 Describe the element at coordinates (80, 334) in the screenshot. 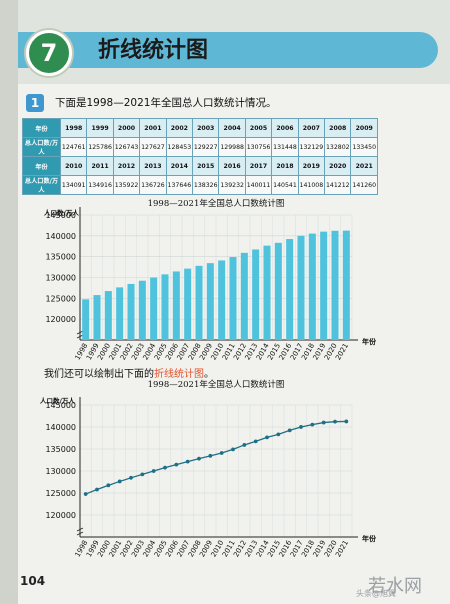

I see `bar-axis-break` at that location.